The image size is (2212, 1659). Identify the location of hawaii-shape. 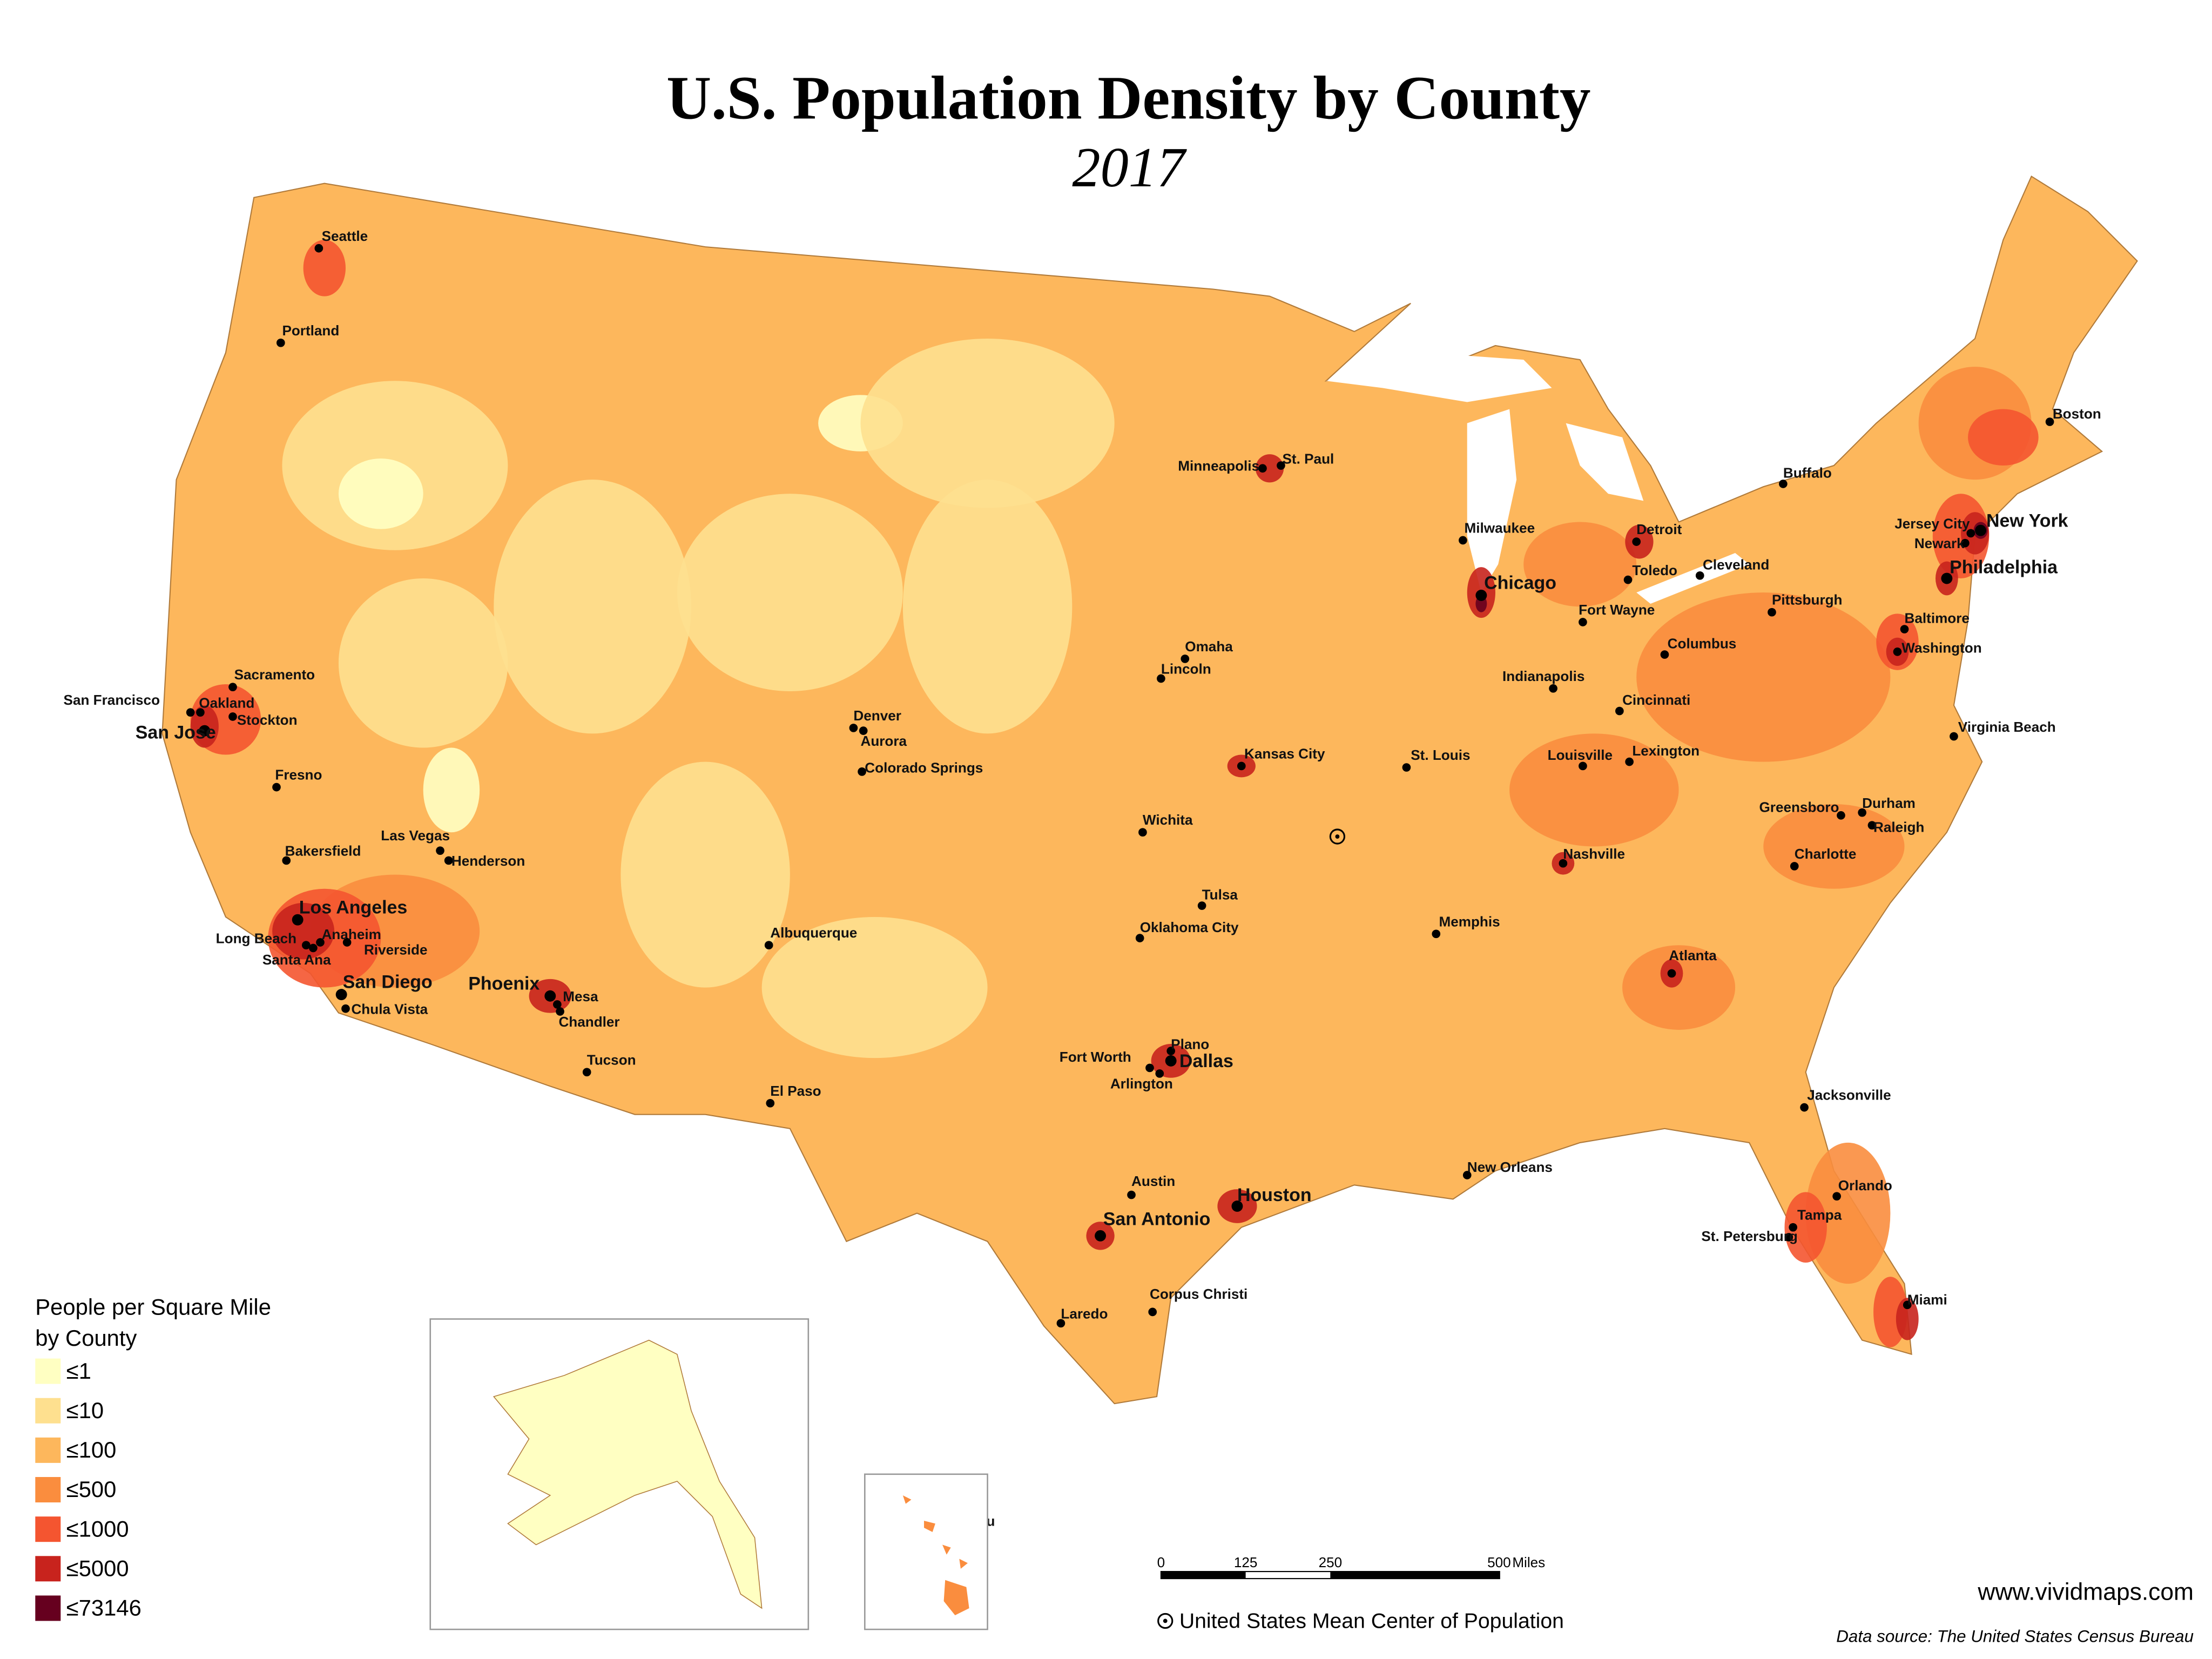
(935, 1555).